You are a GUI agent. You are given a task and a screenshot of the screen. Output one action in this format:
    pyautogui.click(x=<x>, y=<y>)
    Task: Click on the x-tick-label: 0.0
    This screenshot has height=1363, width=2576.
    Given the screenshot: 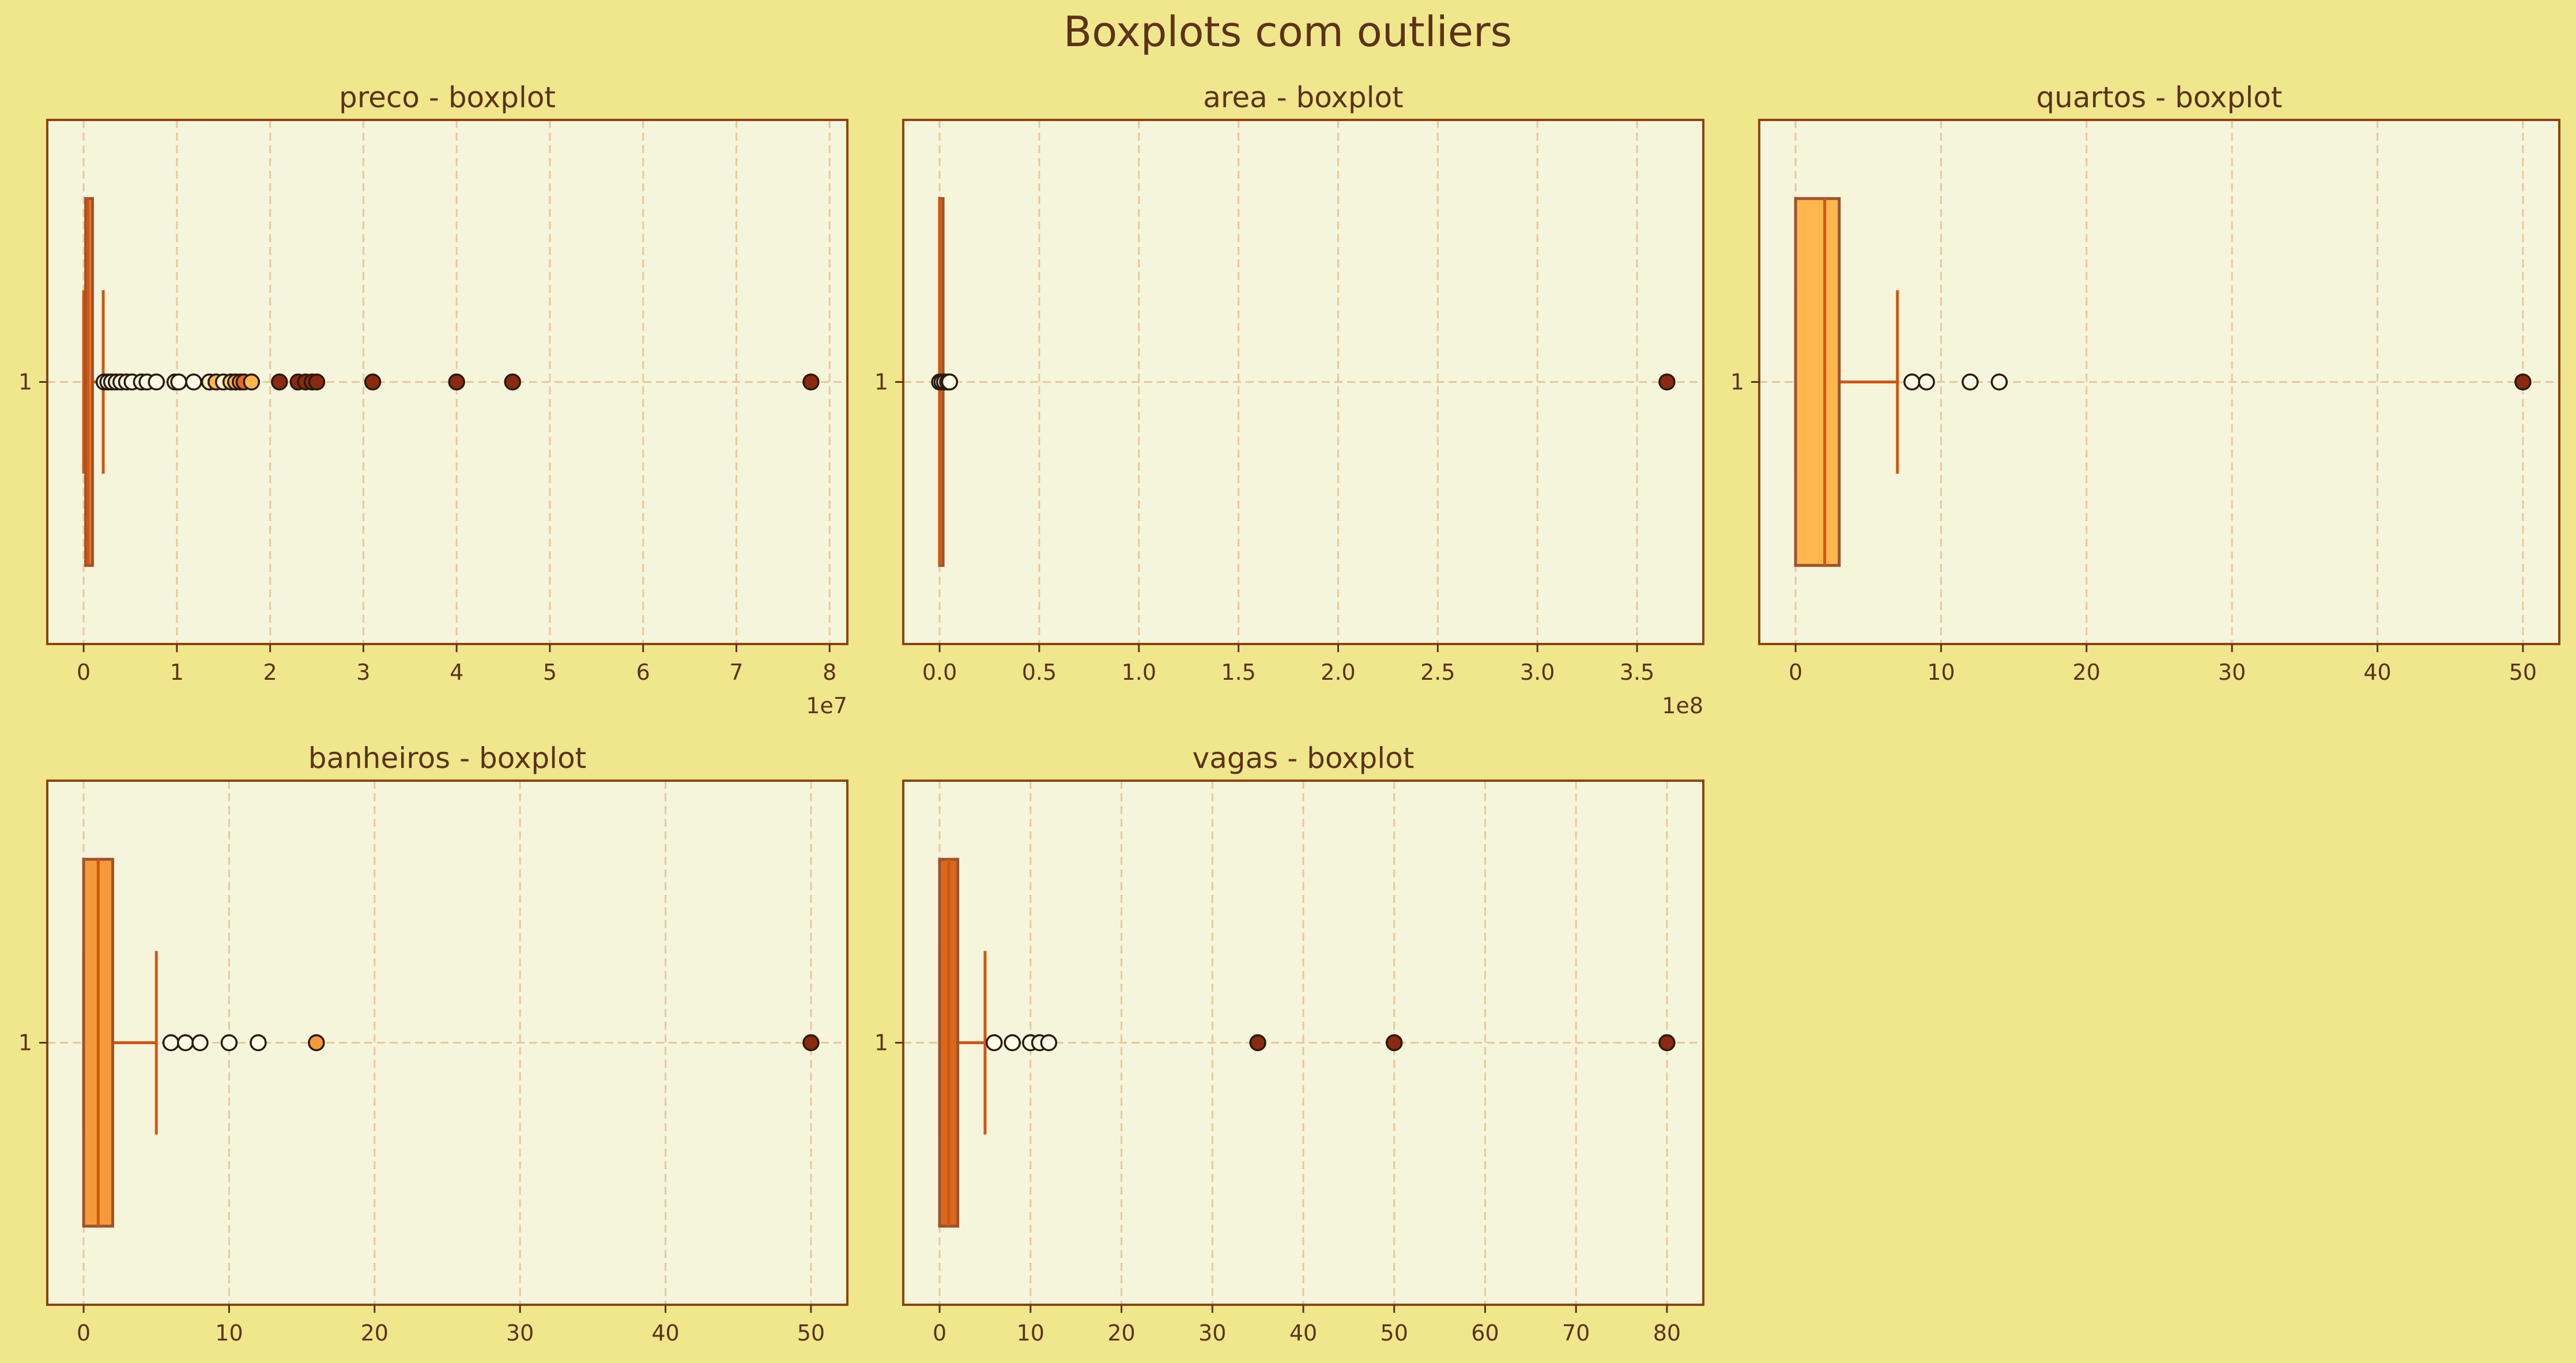 What is the action you would take?
    pyautogui.click(x=939, y=672)
    